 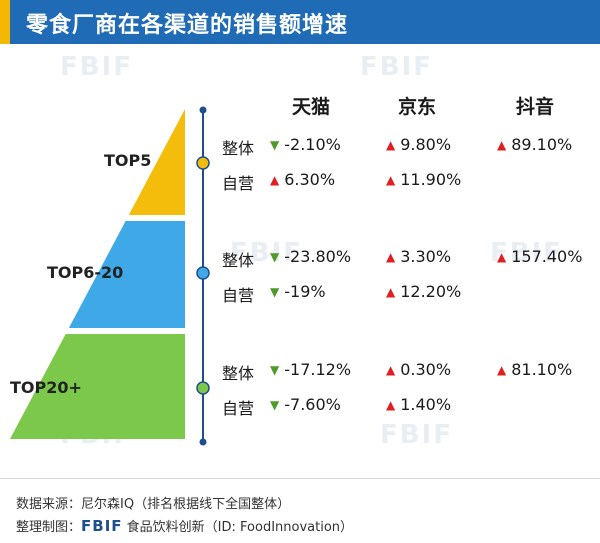 What do you see at coordinates (426, 404) in the screenshot?
I see `growth-value: 1.40%` at bounding box center [426, 404].